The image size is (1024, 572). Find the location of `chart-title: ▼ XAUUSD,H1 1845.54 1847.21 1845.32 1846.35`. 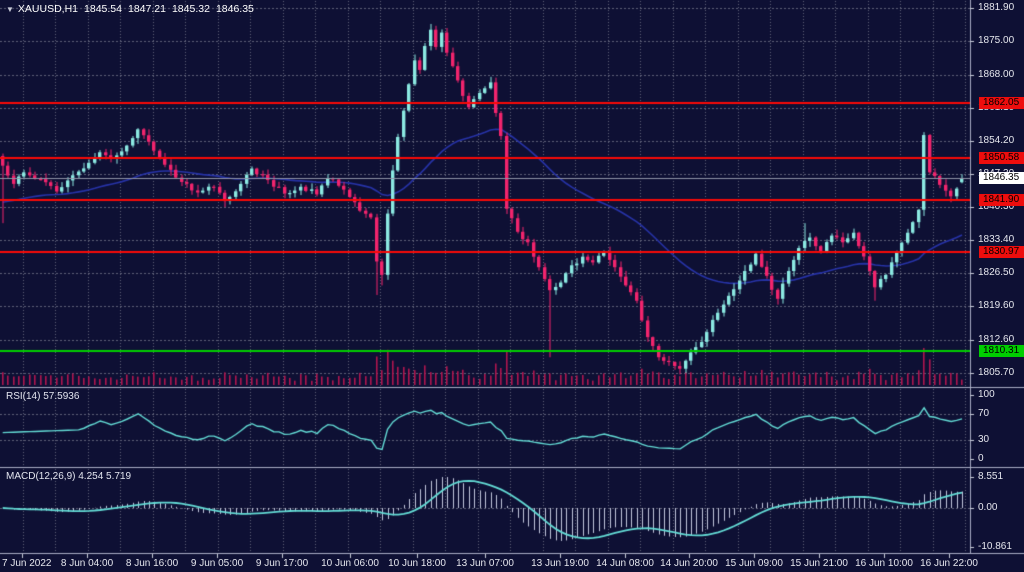

chart-title: ▼ XAUUSD,H1 1845.54 1847.21 1845.32 1846.35 is located at coordinates (133, 9).